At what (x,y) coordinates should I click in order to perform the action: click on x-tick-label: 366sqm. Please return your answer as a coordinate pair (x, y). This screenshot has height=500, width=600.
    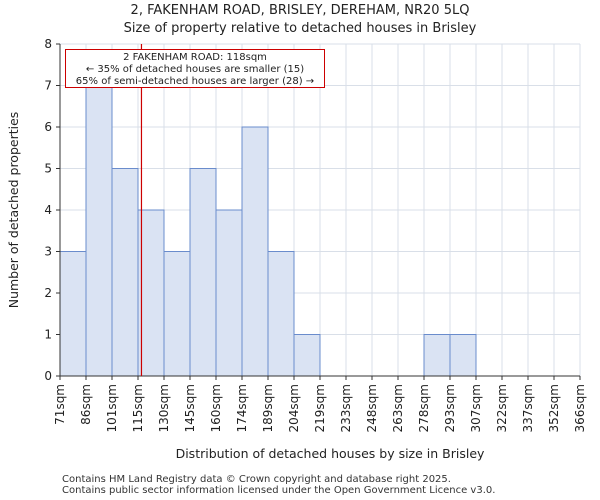
    Looking at the image, I should click on (580, 408).